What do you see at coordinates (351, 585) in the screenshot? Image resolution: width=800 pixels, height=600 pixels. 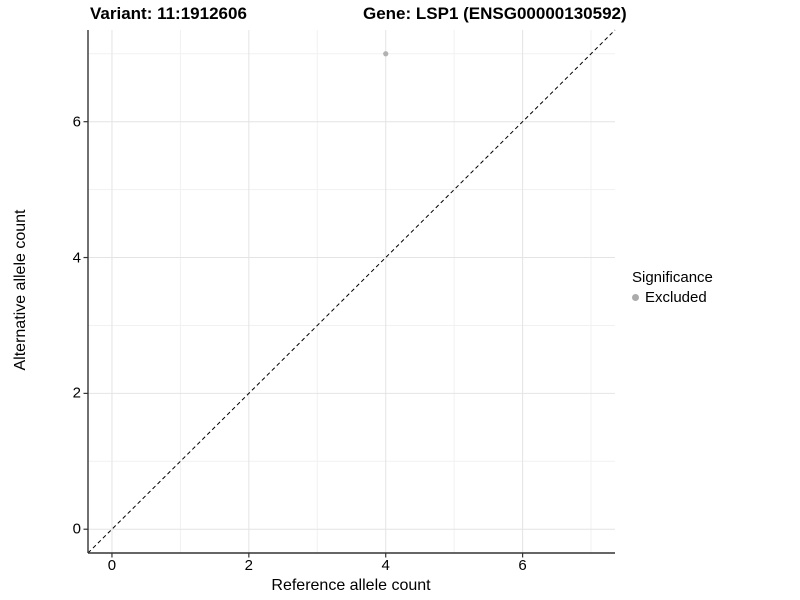 I see `x-axis-title: Reference allele count` at bounding box center [351, 585].